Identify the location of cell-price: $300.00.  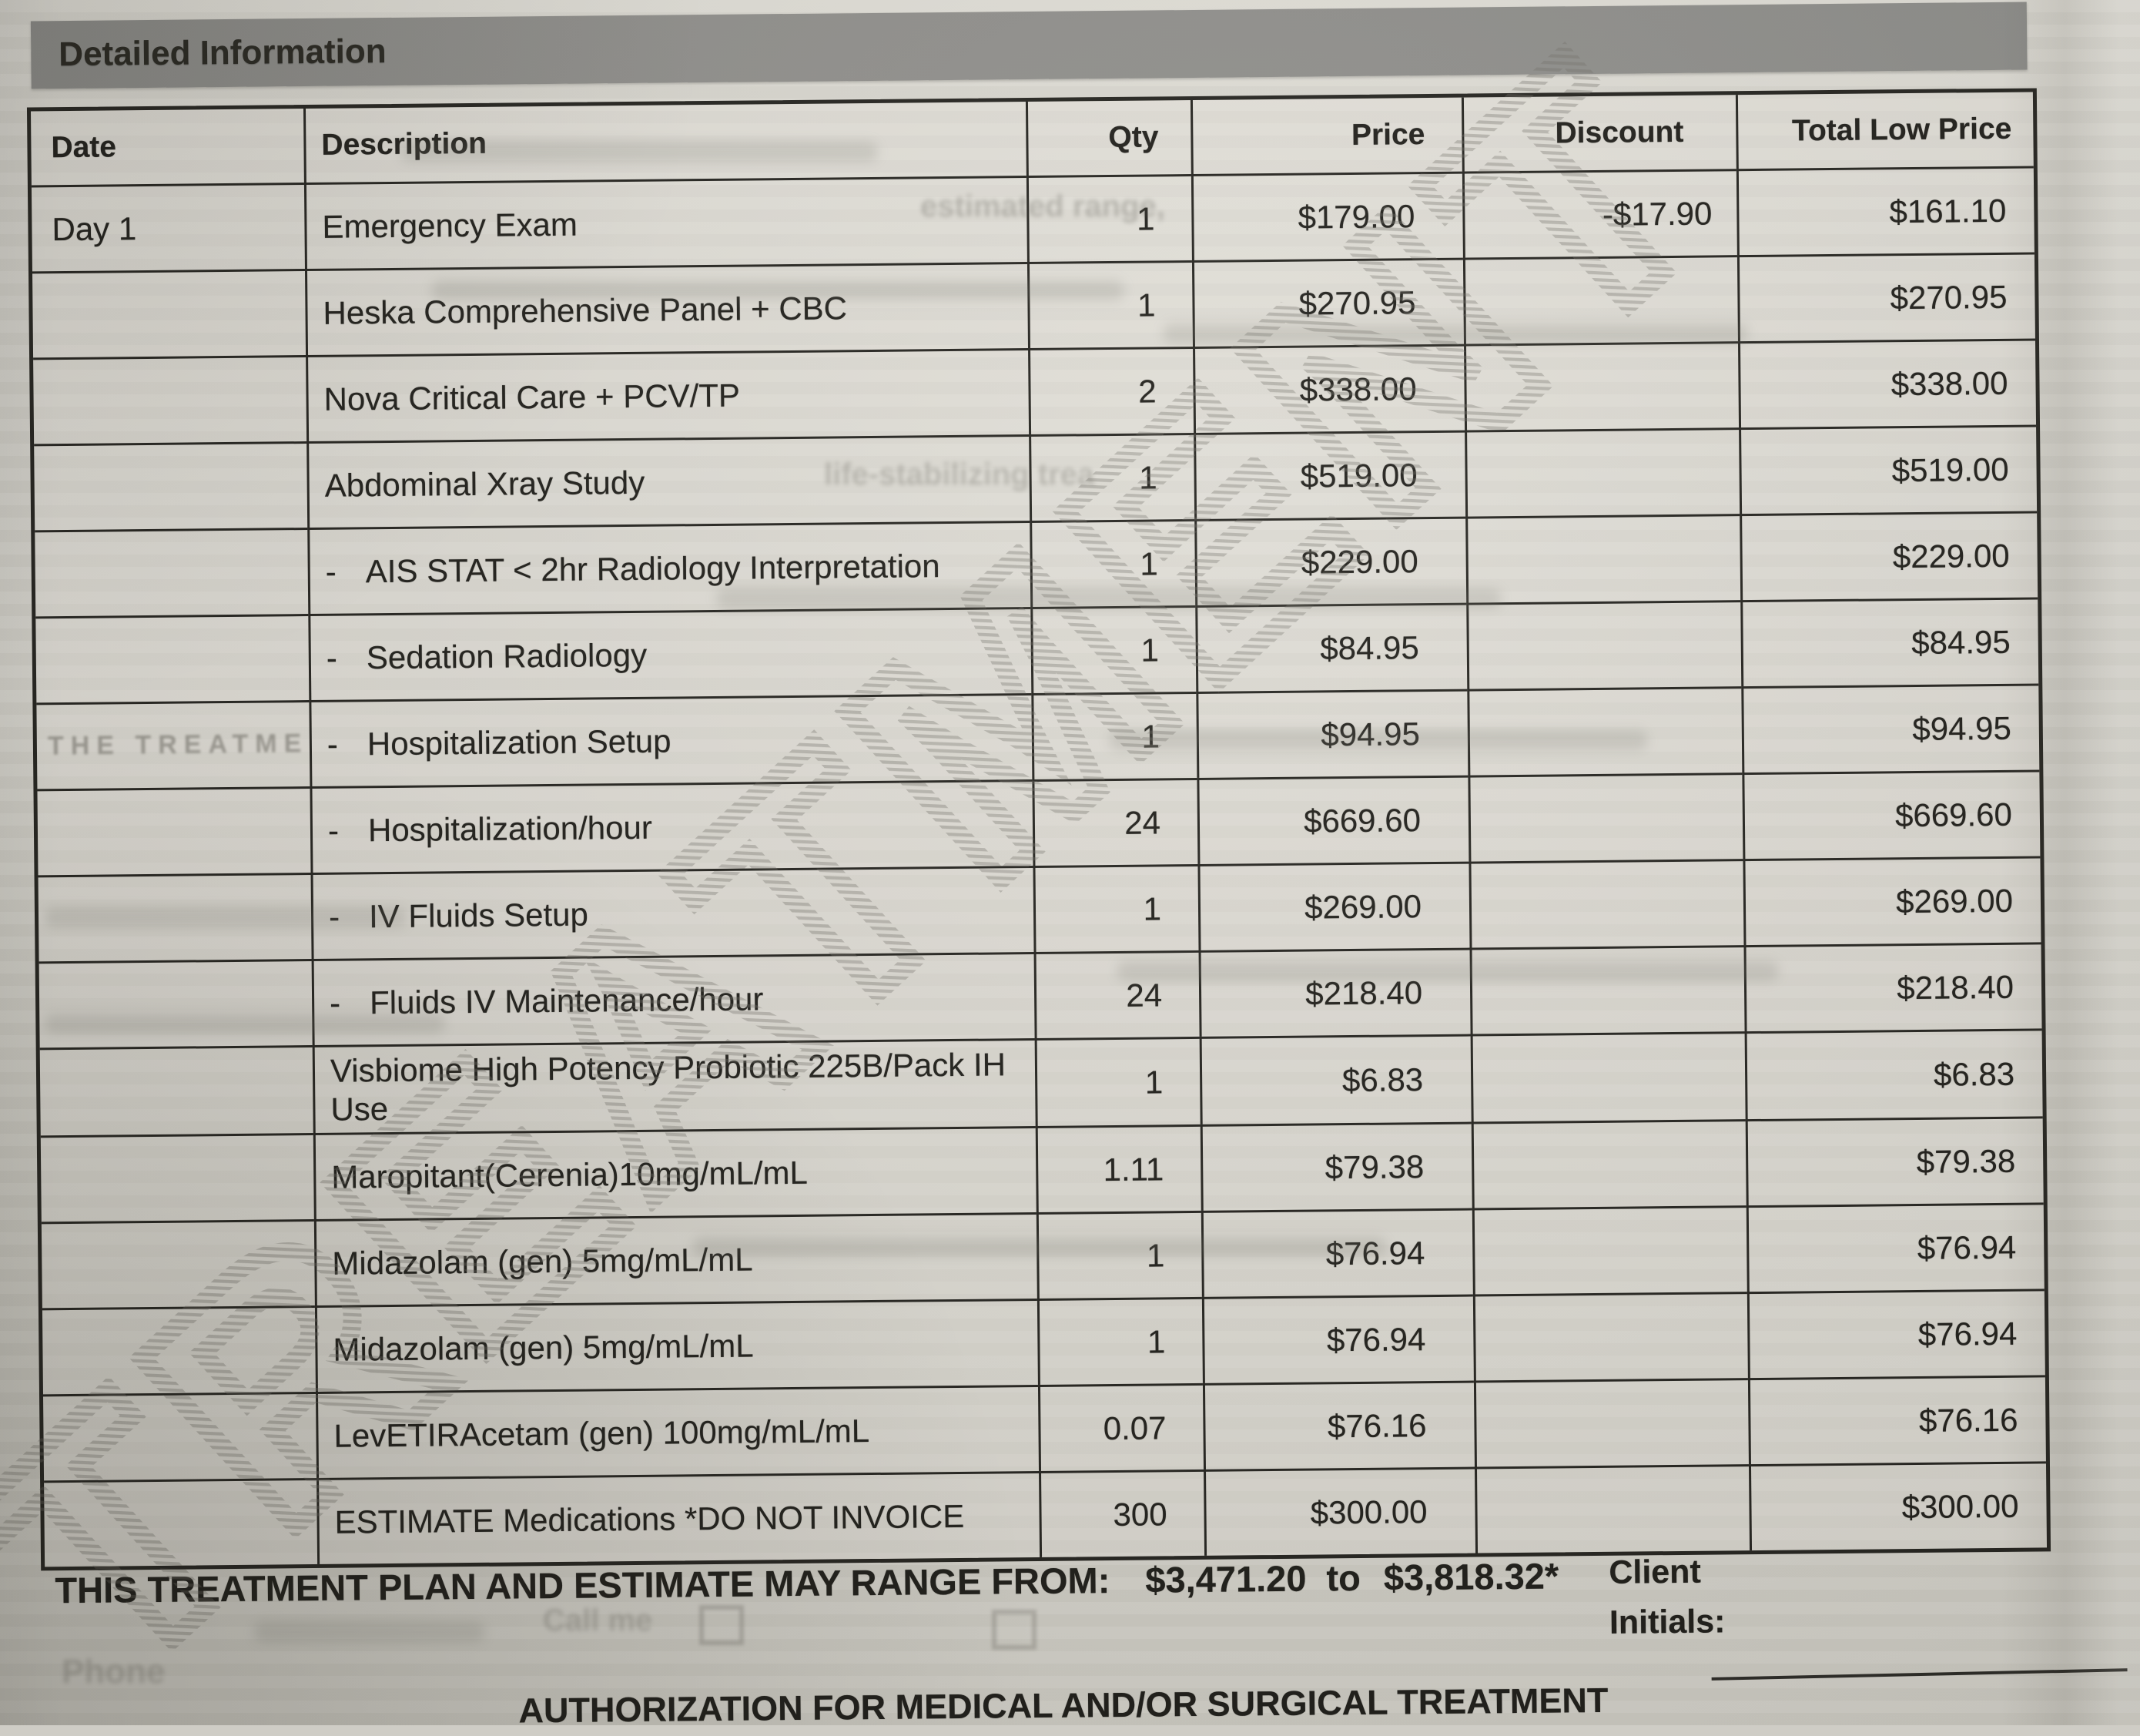
(1339, 1511).